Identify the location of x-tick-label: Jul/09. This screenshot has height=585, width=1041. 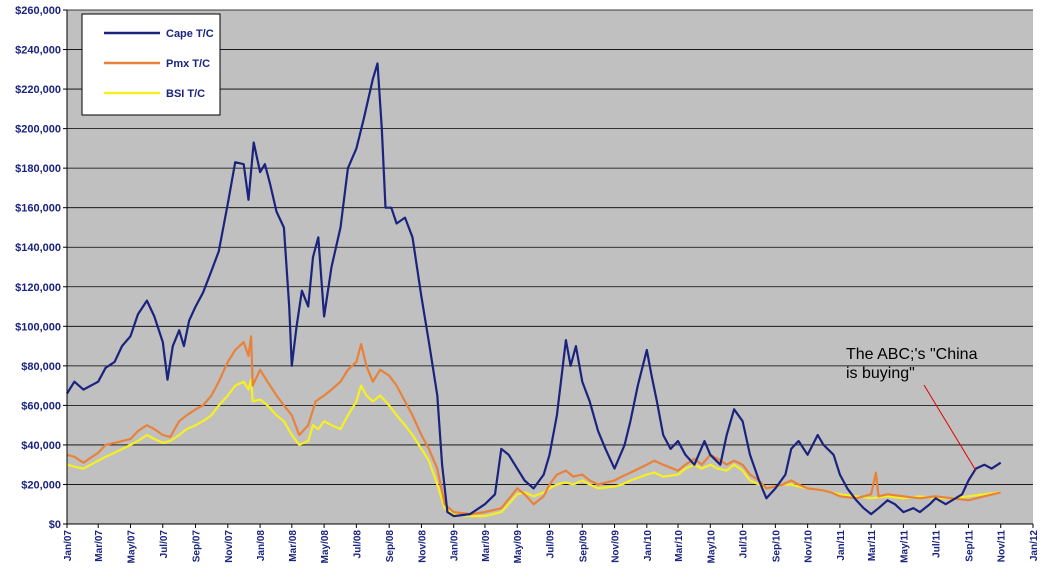
(550, 544).